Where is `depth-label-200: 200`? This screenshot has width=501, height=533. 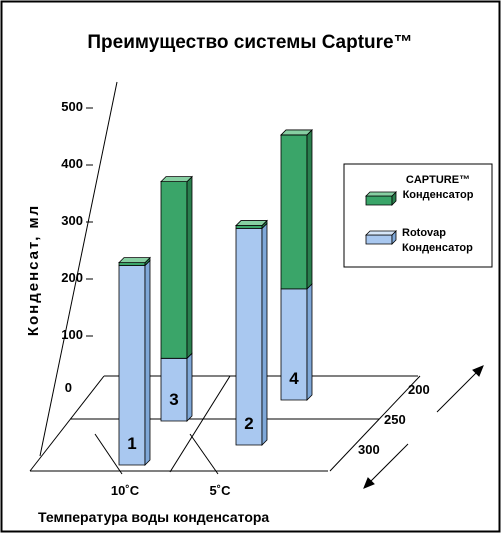 depth-label-200: 200 is located at coordinates (419, 389).